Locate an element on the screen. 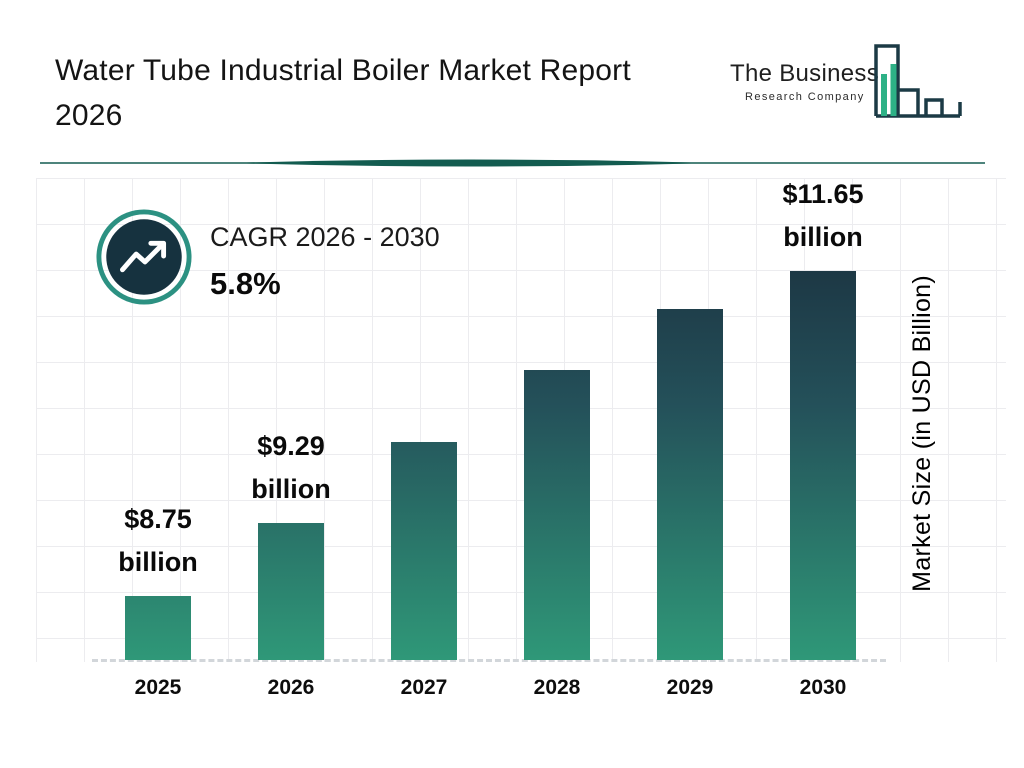  cagr-badge is located at coordinates (144, 257).